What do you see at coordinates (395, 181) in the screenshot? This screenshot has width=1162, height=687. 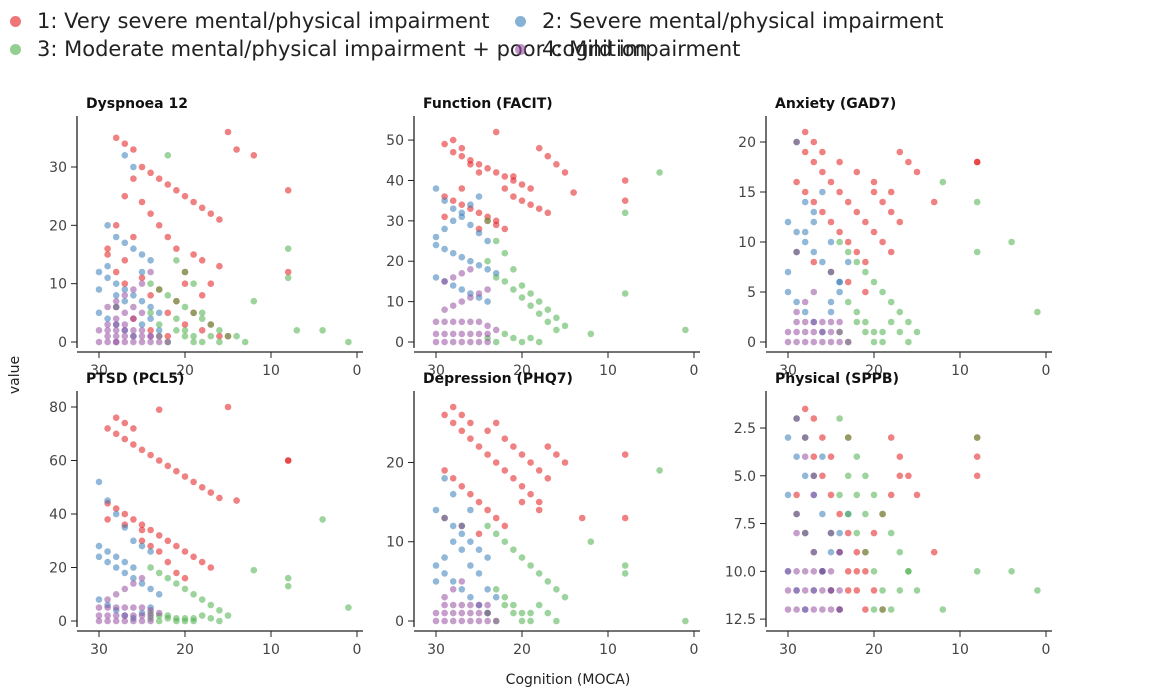 I see `y-tick-label: 40` at bounding box center [395, 181].